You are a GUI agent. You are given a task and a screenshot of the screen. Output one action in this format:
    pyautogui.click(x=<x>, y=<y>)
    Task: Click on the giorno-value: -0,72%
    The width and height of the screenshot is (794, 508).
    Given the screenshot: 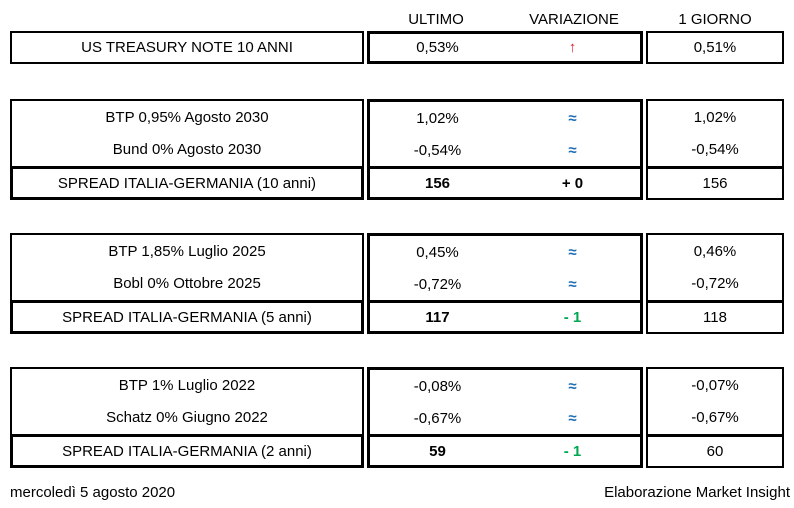 What is the action you would take?
    pyautogui.click(x=715, y=284)
    